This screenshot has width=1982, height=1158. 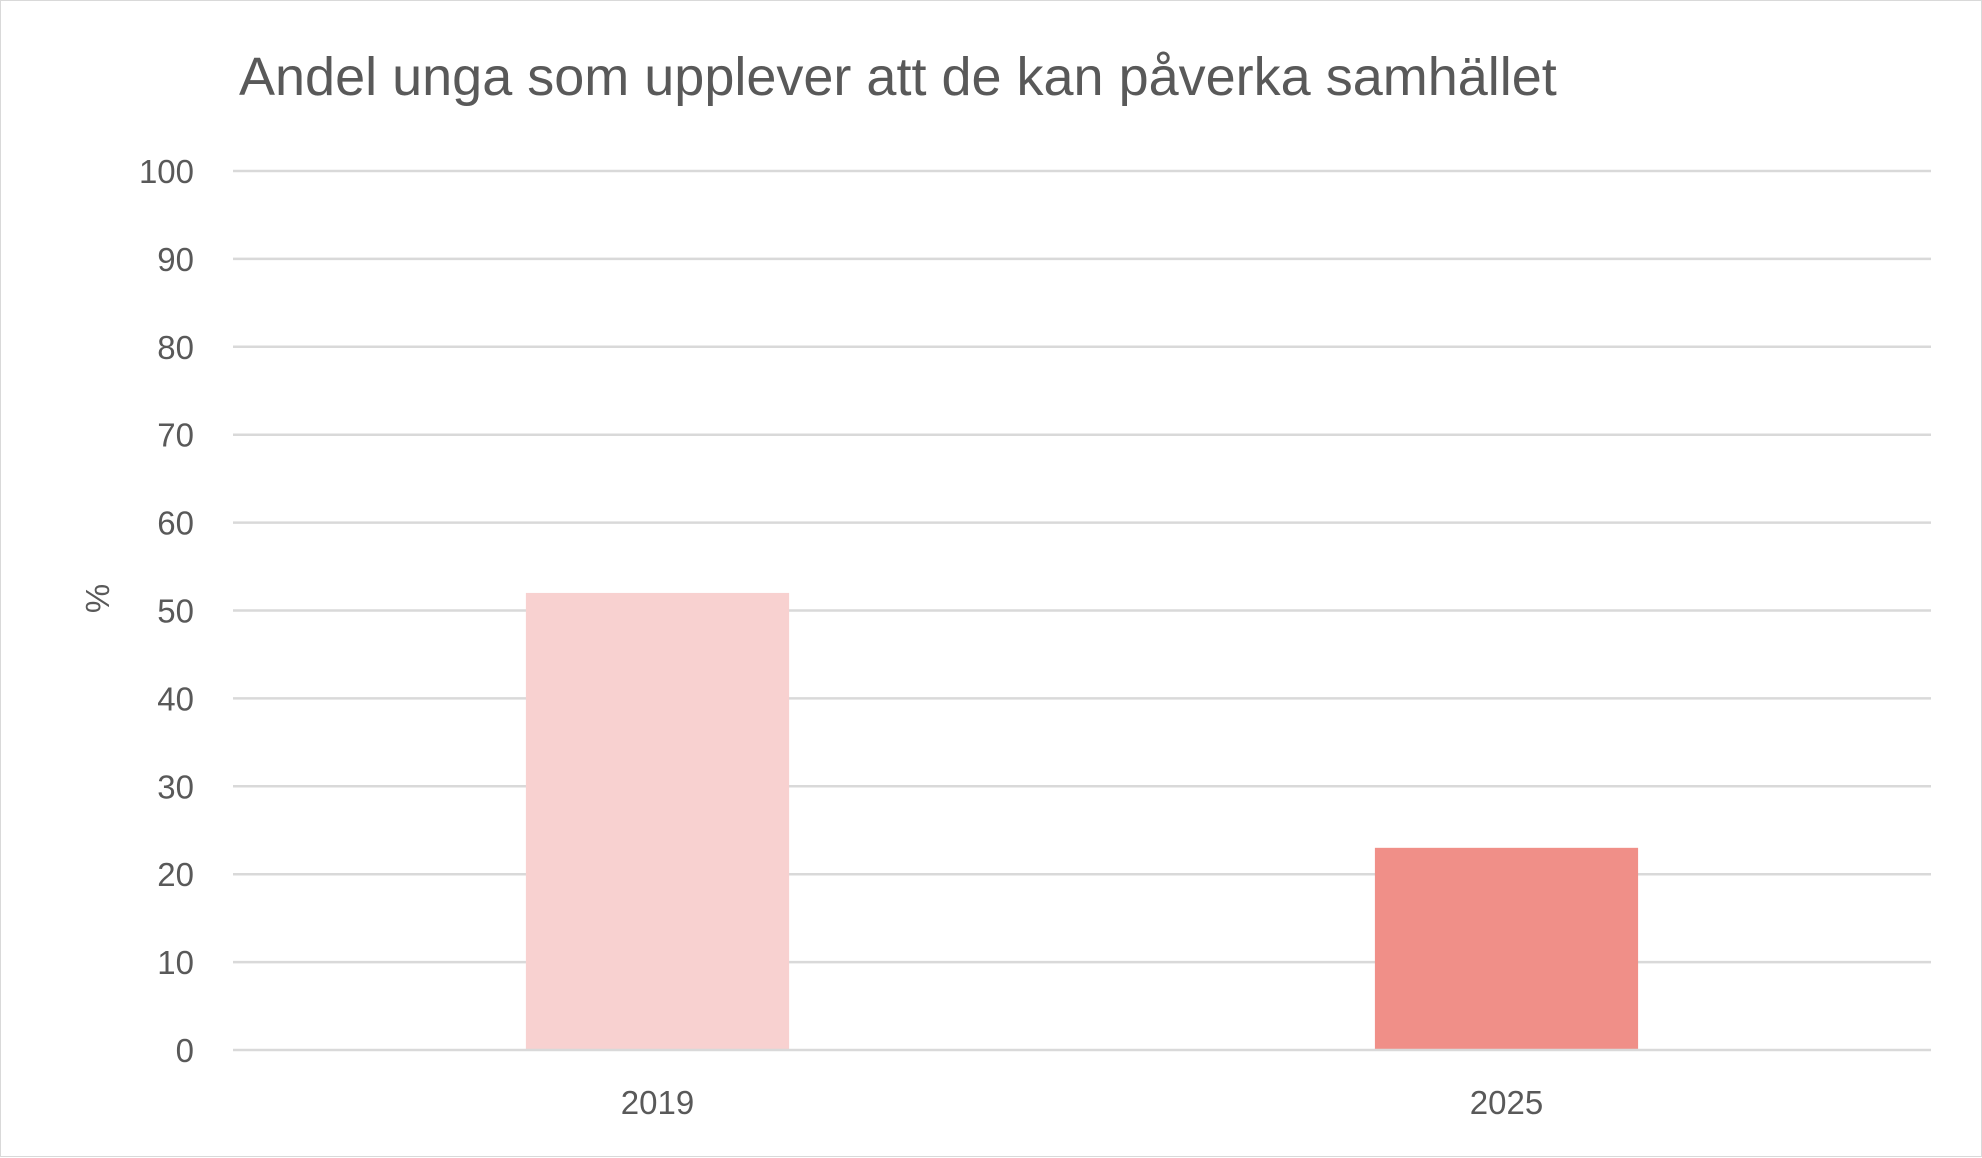 I want to click on y-tick-label: 0, so click(x=185, y=1050).